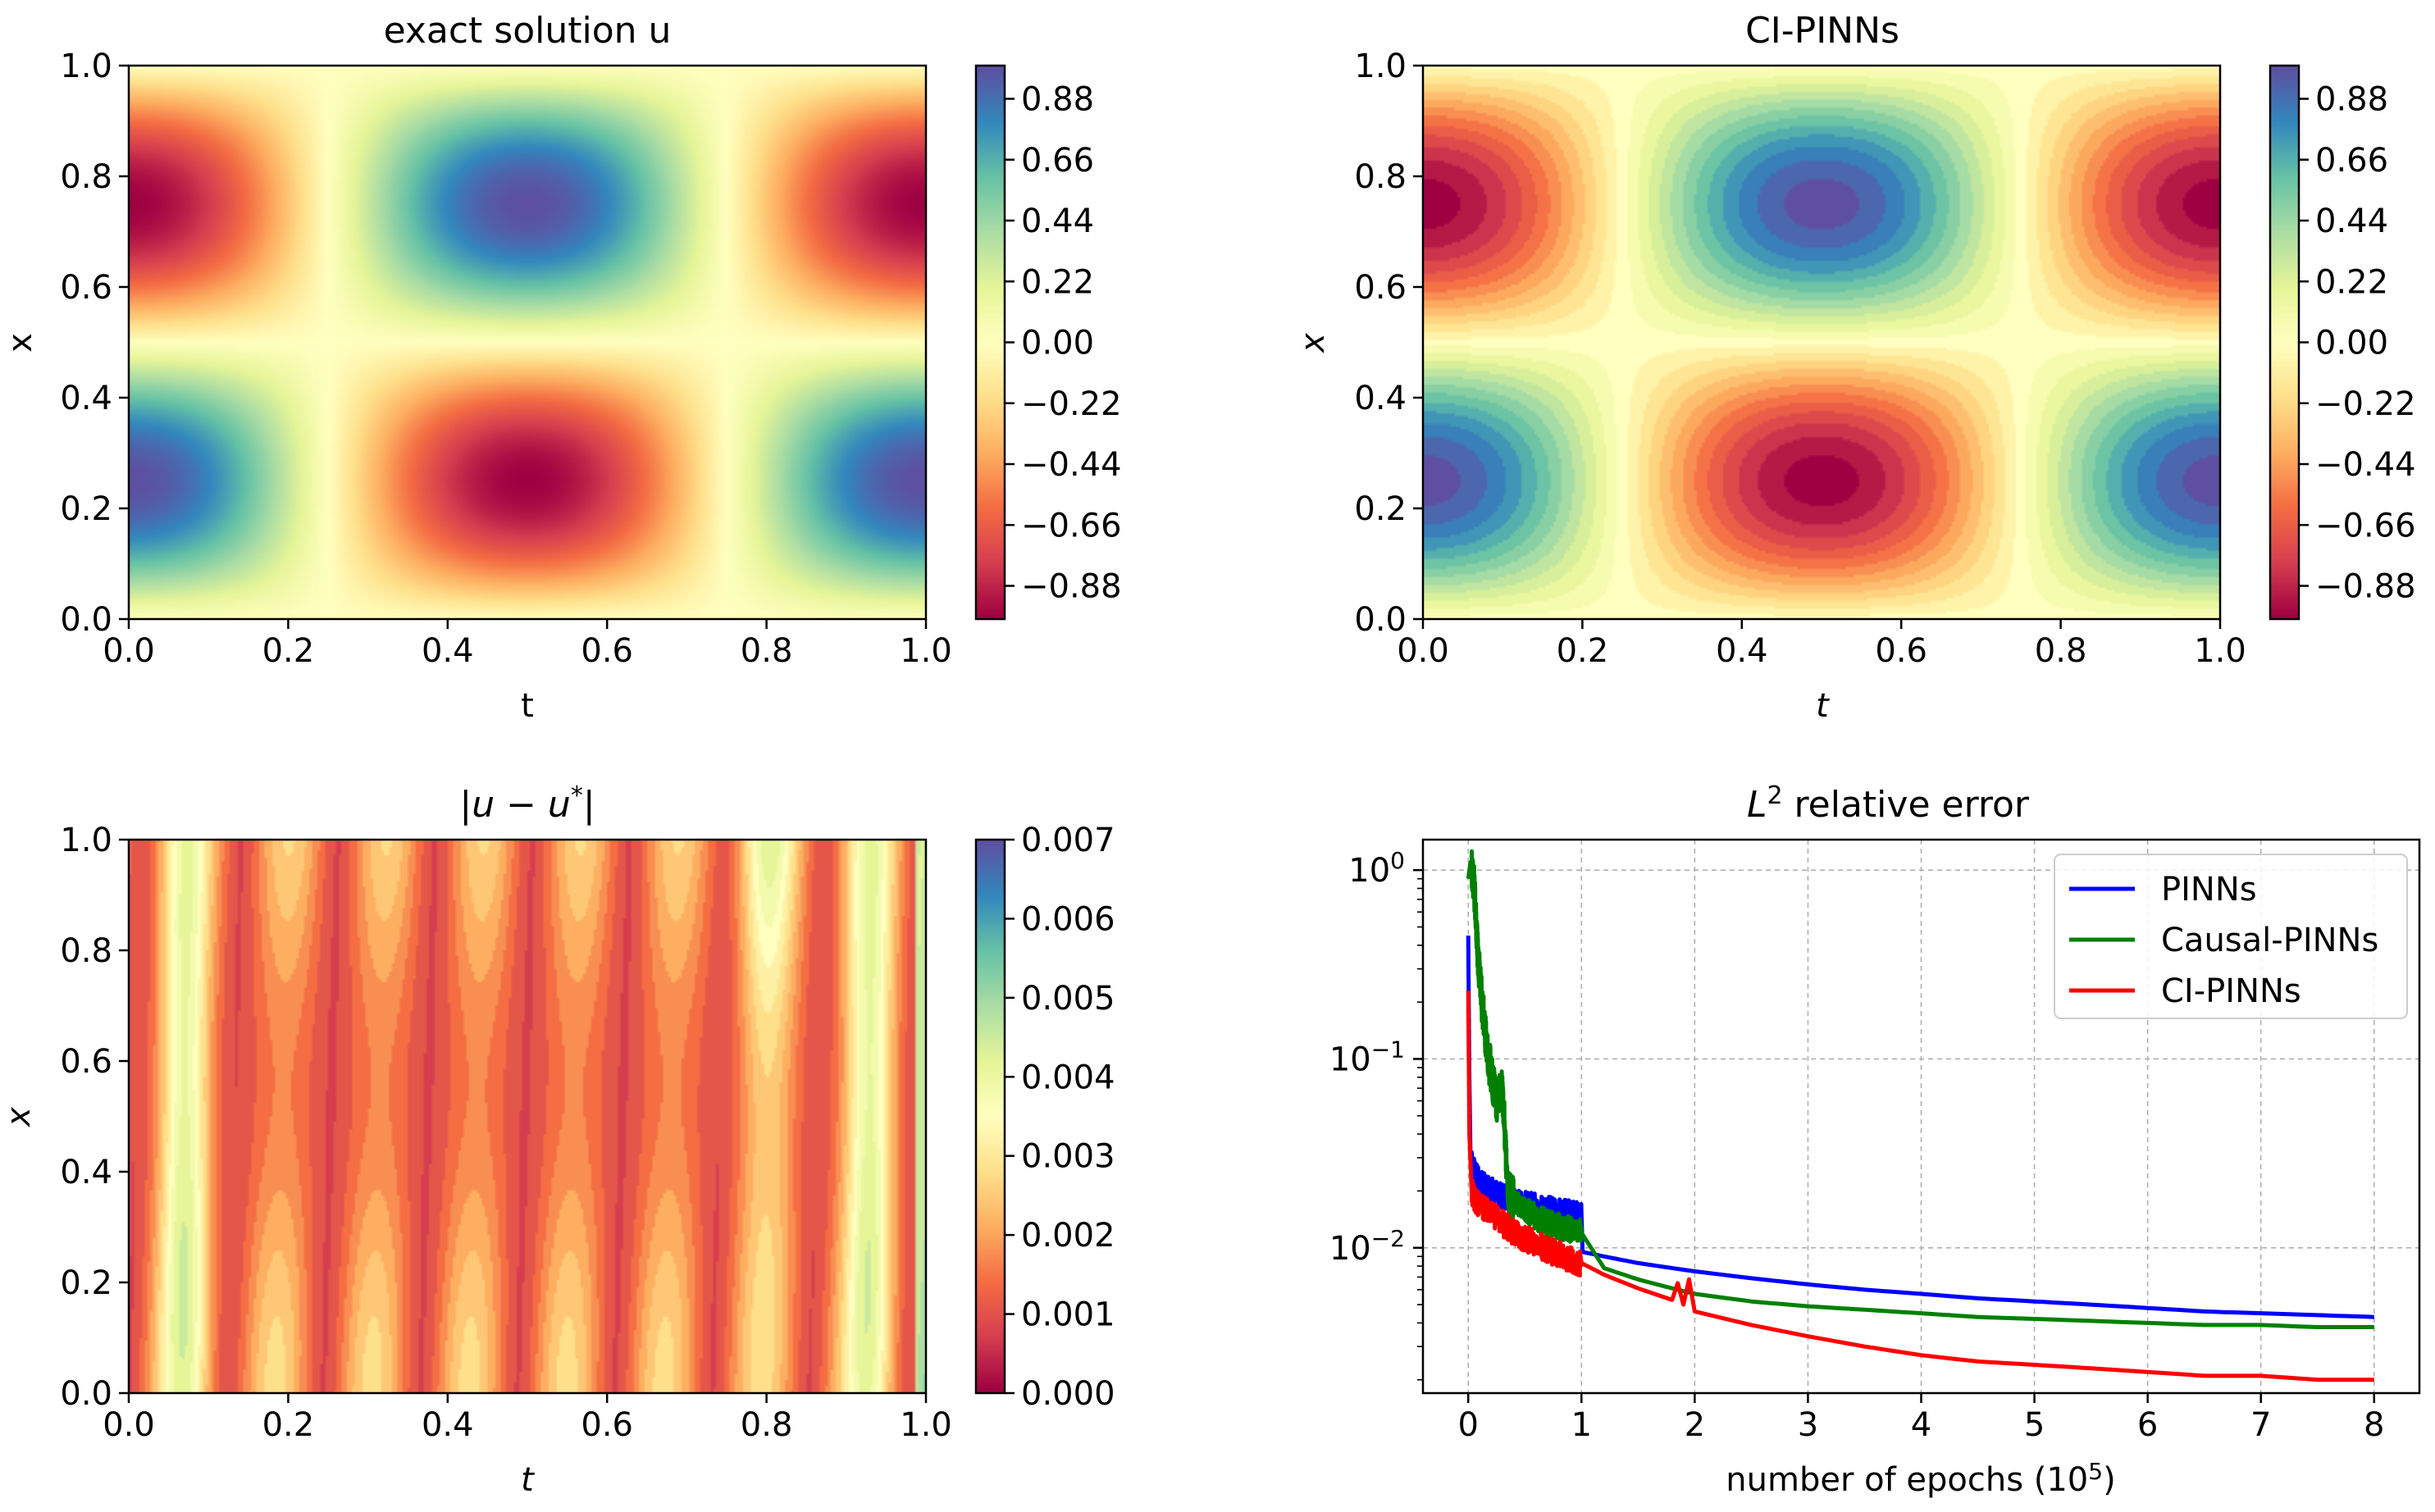 The image size is (2435, 1512). Describe the element at coordinates (1068, 999) in the screenshot. I see `colorbar-tick-label: 0.005` at that location.